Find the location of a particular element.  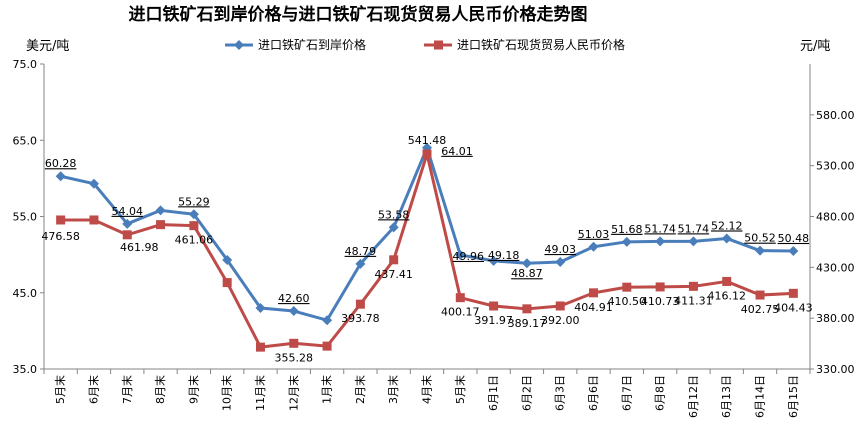

data-label: 48.87 is located at coordinates (527, 273).